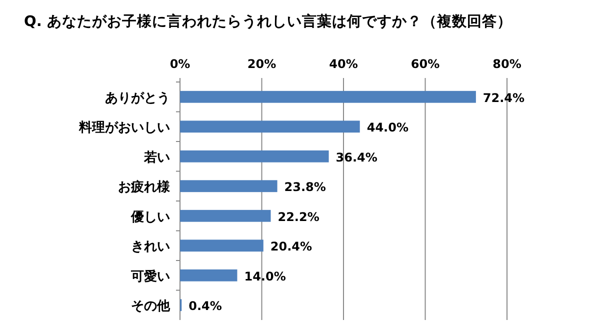  What do you see at coordinates (144, 187) in the screenshot?
I see `y-tick-label: お疲れ様` at bounding box center [144, 187].